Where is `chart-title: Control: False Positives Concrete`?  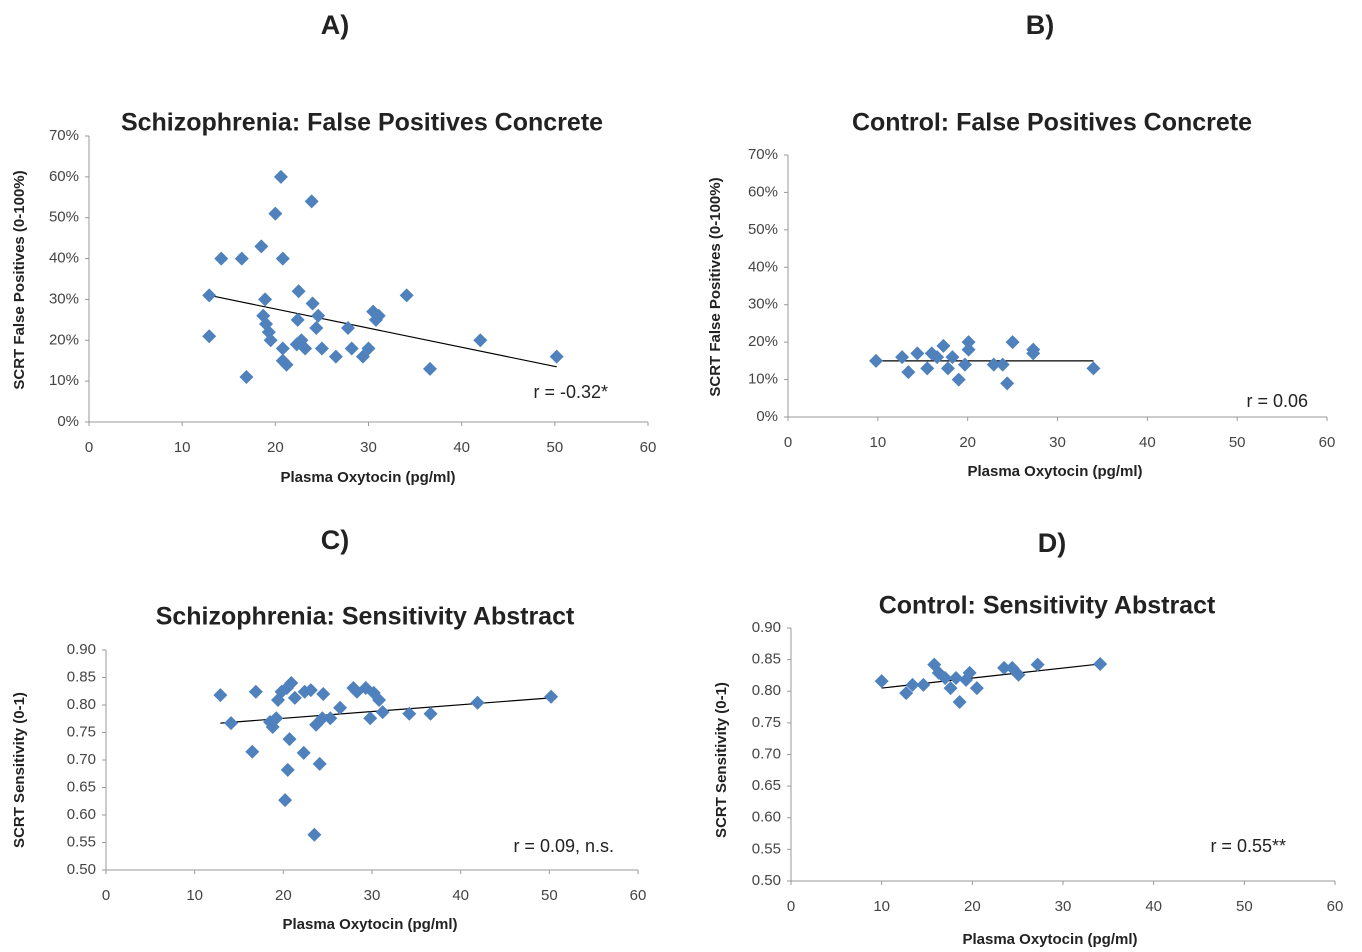
chart-title: Control: False Positives Concrete is located at coordinates (1052, 123).